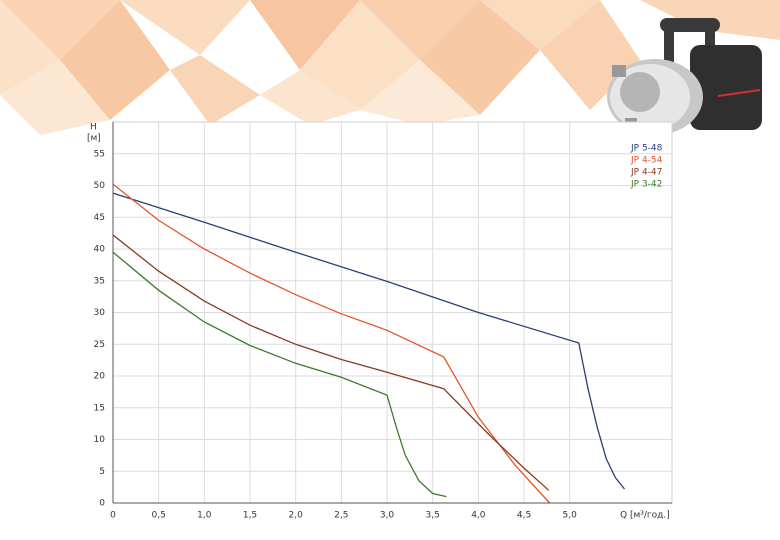 This screenshot has width=780, height=540. I want to click on x-tick-label: 0, so click(113, 516).